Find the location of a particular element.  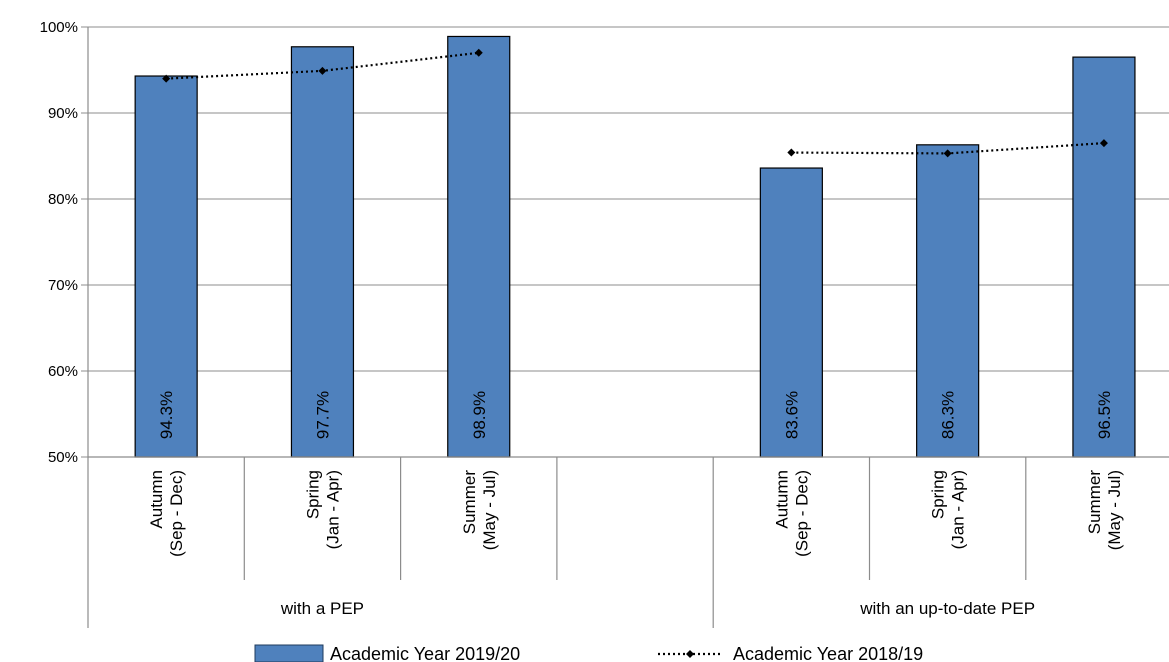

group-labels: with a PEP with an up-to-date PEP is located at coordinates (657, 608).